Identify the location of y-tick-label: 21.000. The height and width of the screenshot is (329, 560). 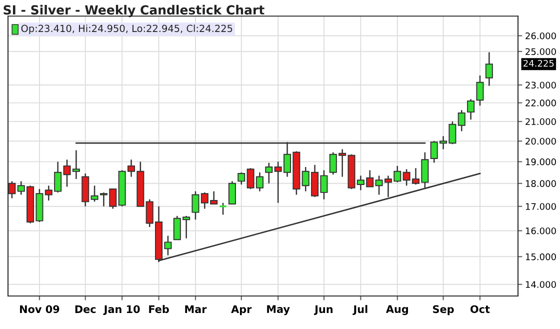
(541, 122).